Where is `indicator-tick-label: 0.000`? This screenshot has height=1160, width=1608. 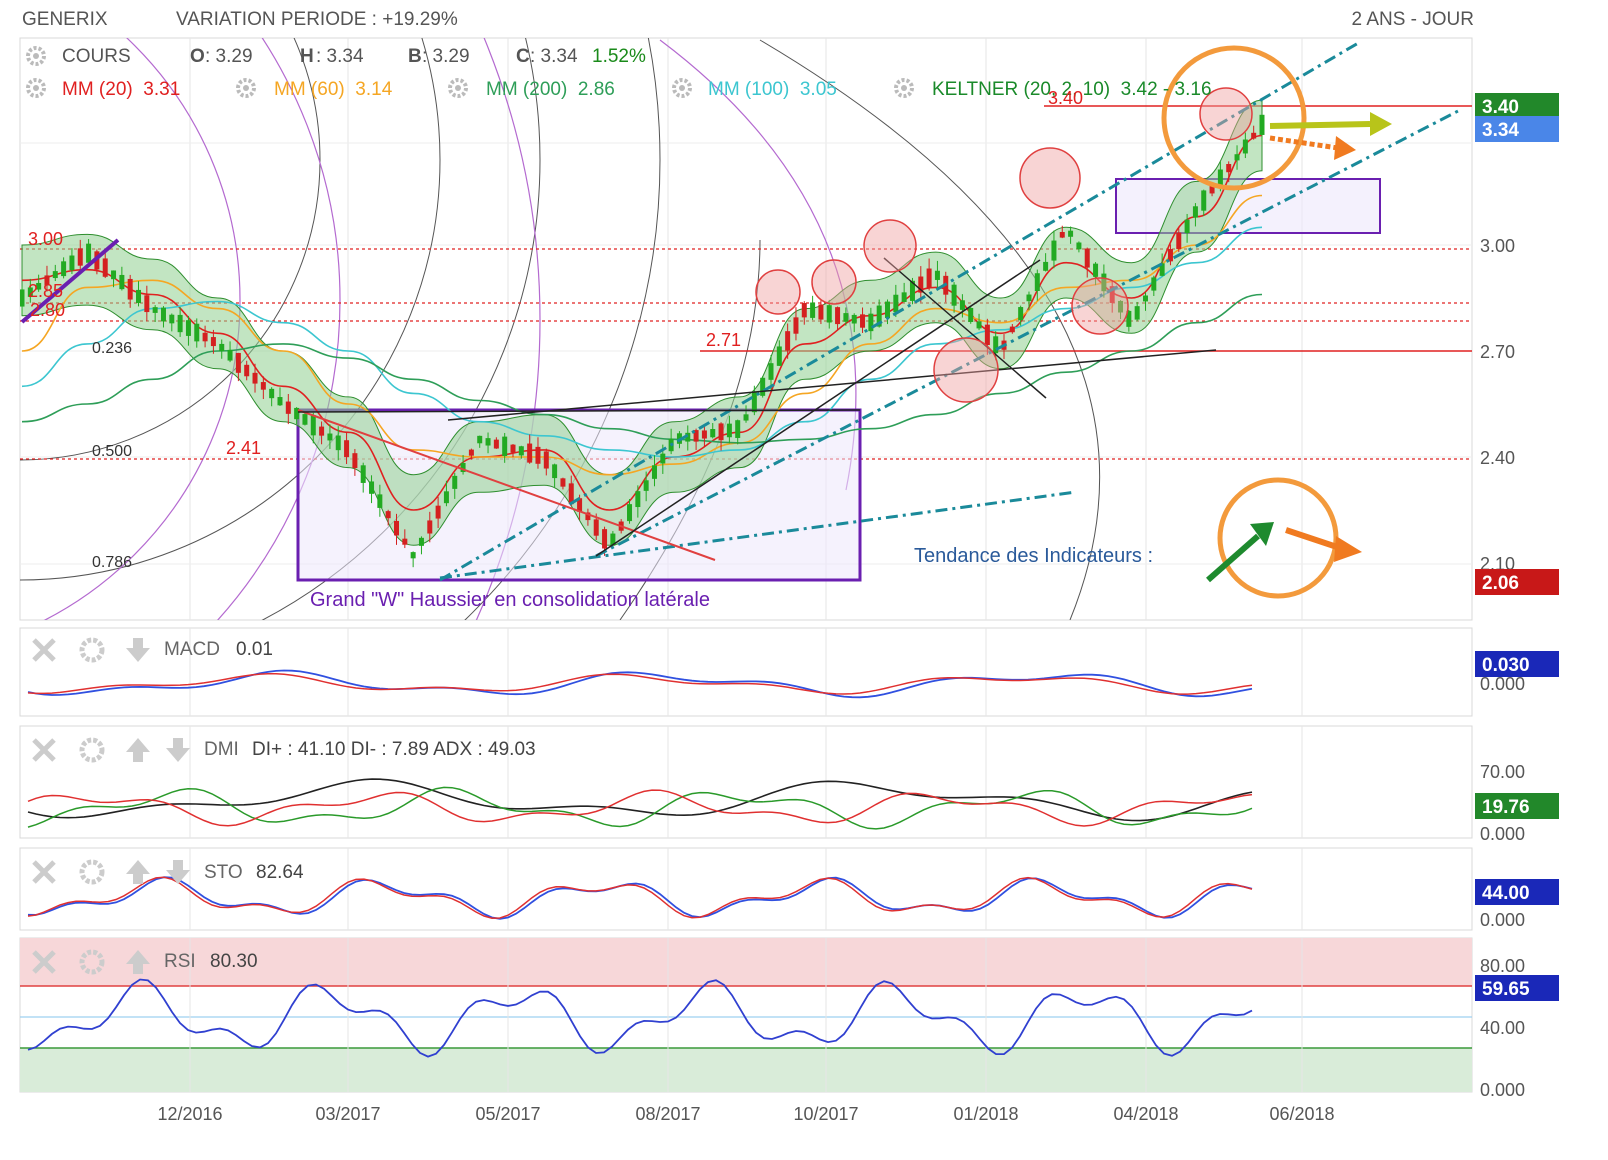 indicator-tick-label: 0.000 is located at coordinates (1502, 1090).